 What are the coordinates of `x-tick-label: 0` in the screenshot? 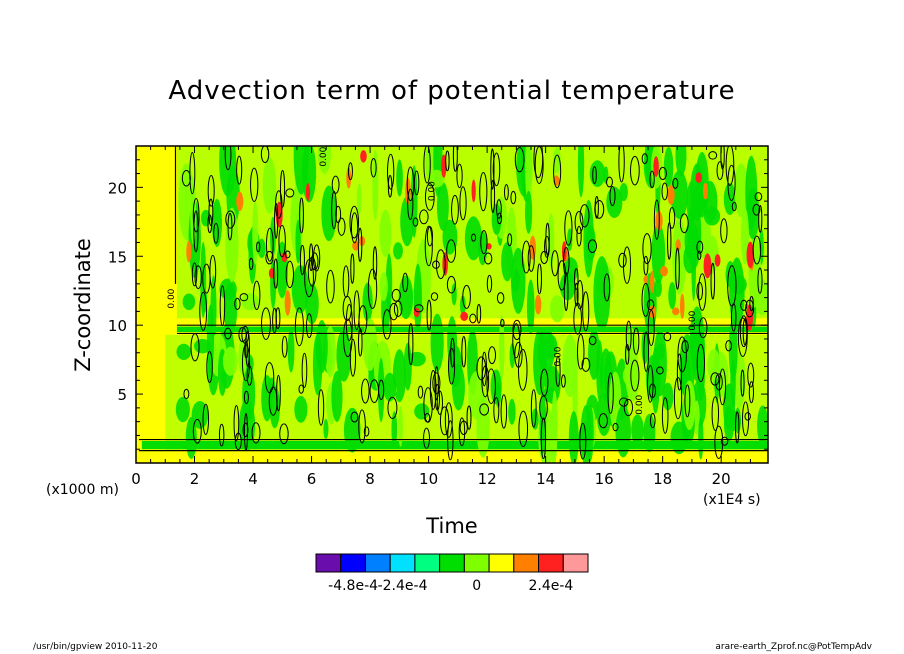 It's located at (136, 479).